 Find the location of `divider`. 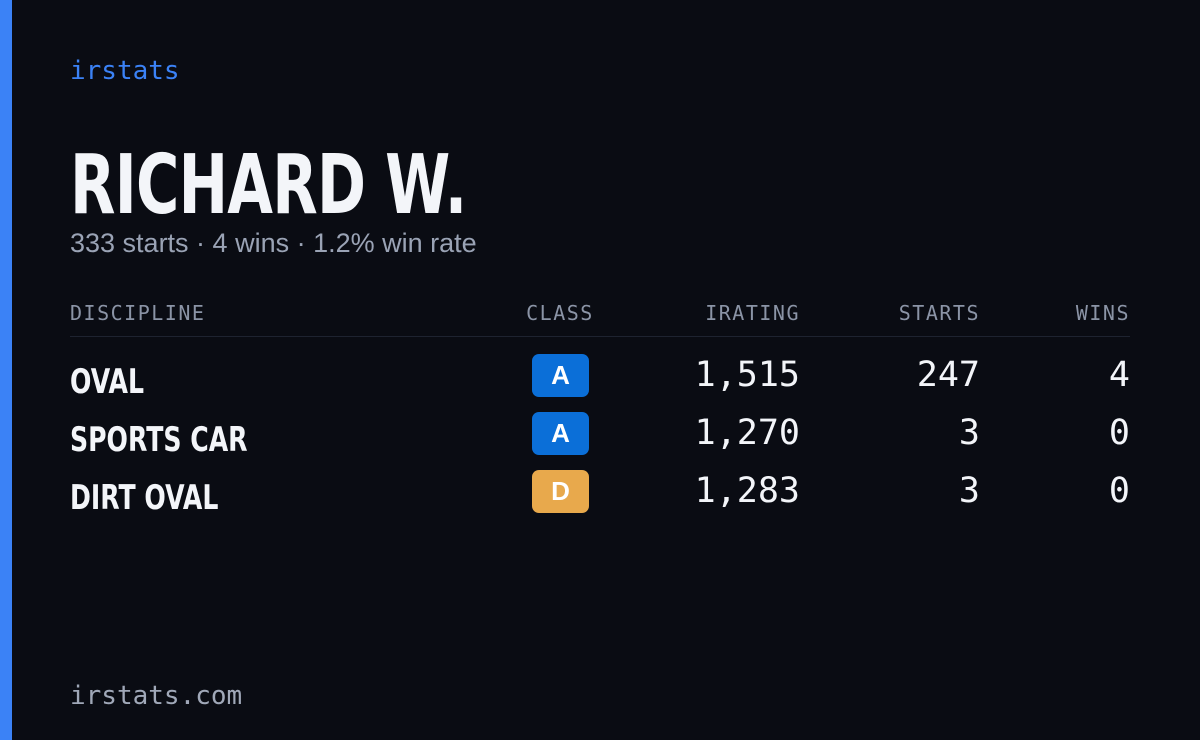

divider is located at coordinates (600, 336).